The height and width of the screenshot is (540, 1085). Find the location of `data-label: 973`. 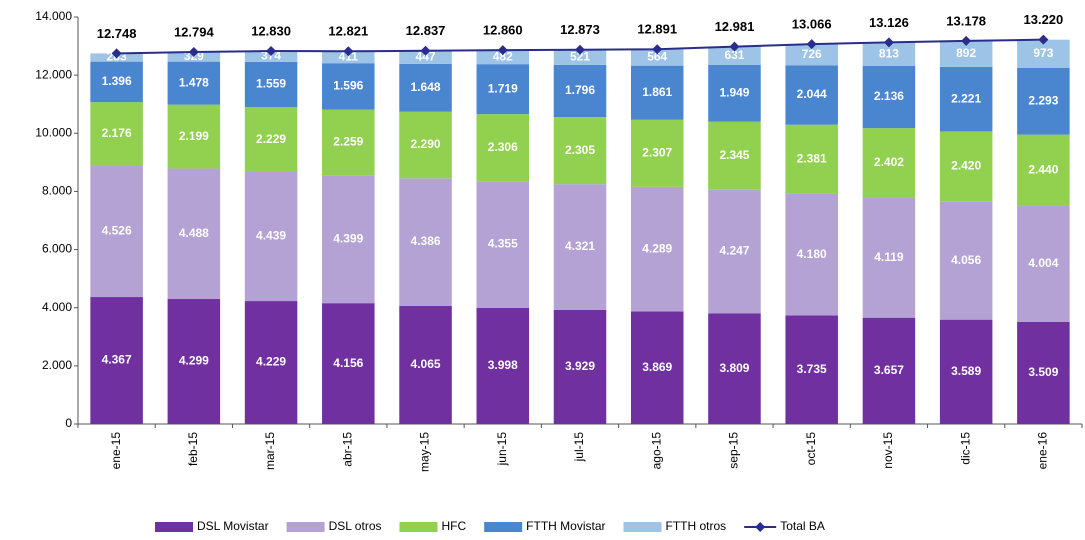

data-label: 973 is located at coordinates (1043, 53).